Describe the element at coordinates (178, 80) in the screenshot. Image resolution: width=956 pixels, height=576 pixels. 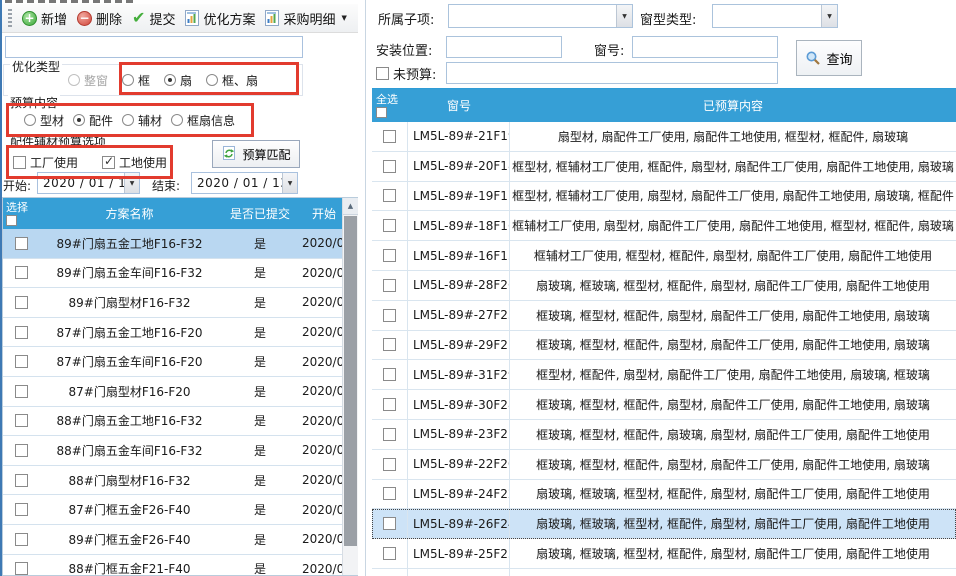
I see `radio-option: 扇` at that location.